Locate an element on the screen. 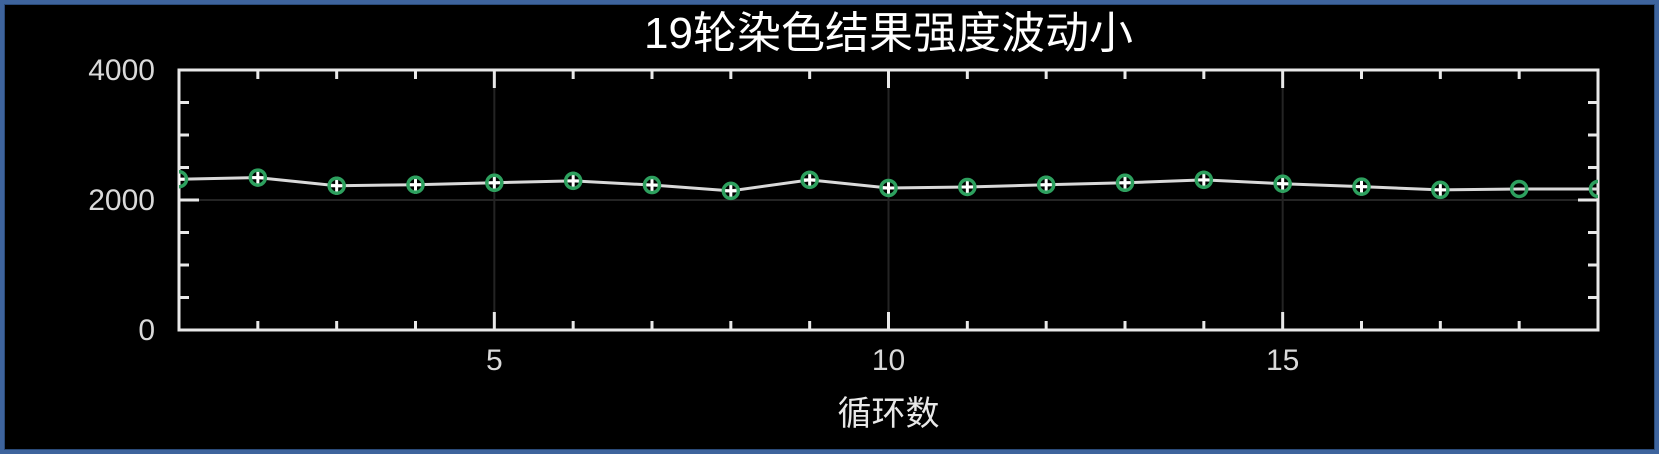 Image resolution: width=1659 pixels, height=454 pixels. series-staining-intensity is located at coordinates (888, 184).